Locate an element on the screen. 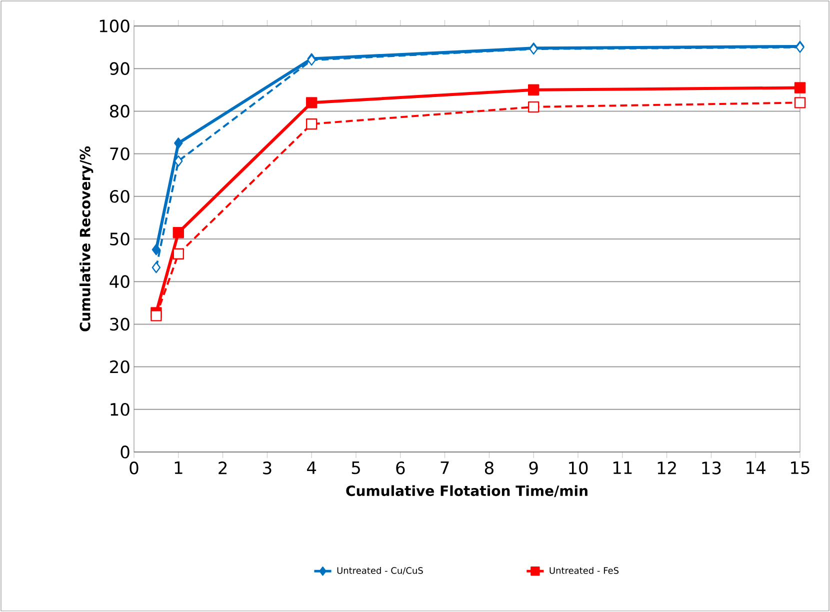  y-tick-label: 10 is located at coordinates (120, 409).